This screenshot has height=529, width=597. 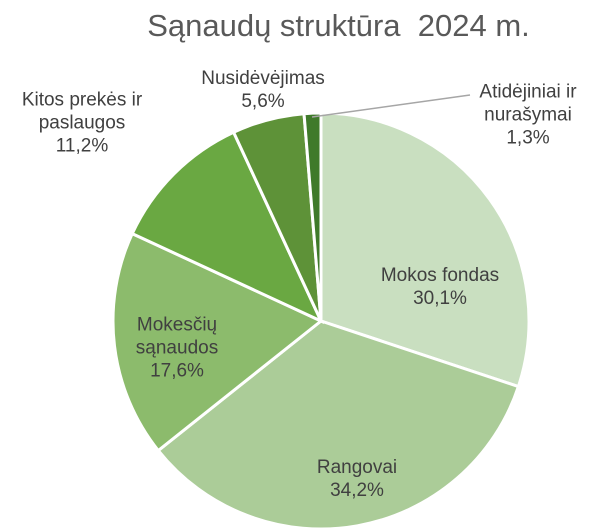 I want to click on value-label: 17,6%, so click(x=177, y=371).